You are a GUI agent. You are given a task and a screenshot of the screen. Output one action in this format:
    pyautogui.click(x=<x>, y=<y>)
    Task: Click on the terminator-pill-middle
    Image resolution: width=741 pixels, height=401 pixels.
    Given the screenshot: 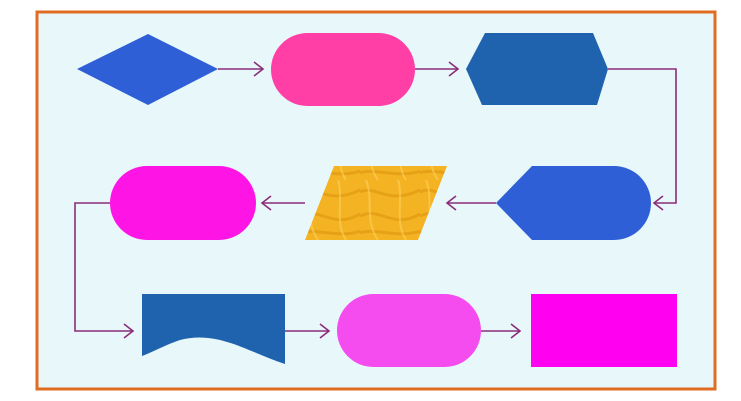 What is the action you would take?
    pyautogui.click(x=183, y=203)
    